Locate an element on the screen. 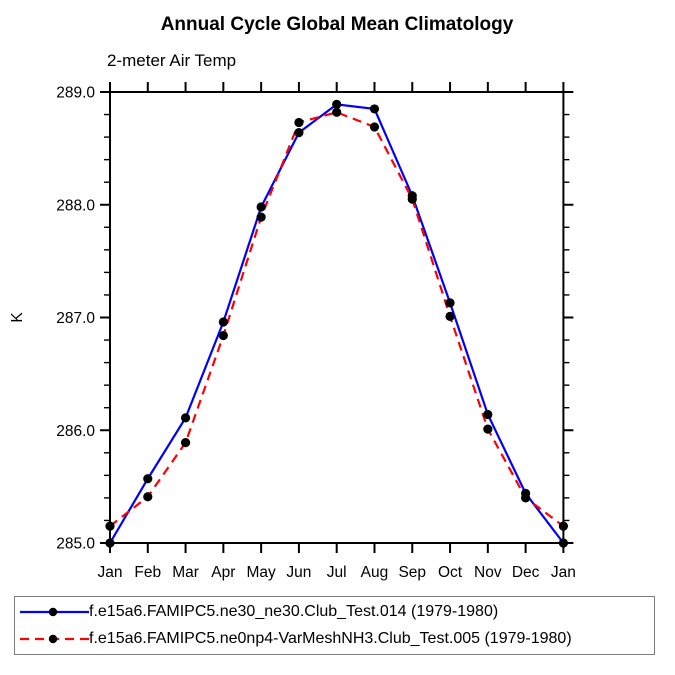  chart-title: Annual Cycle Global Mean Climatology is located at coordinates (337, 24).